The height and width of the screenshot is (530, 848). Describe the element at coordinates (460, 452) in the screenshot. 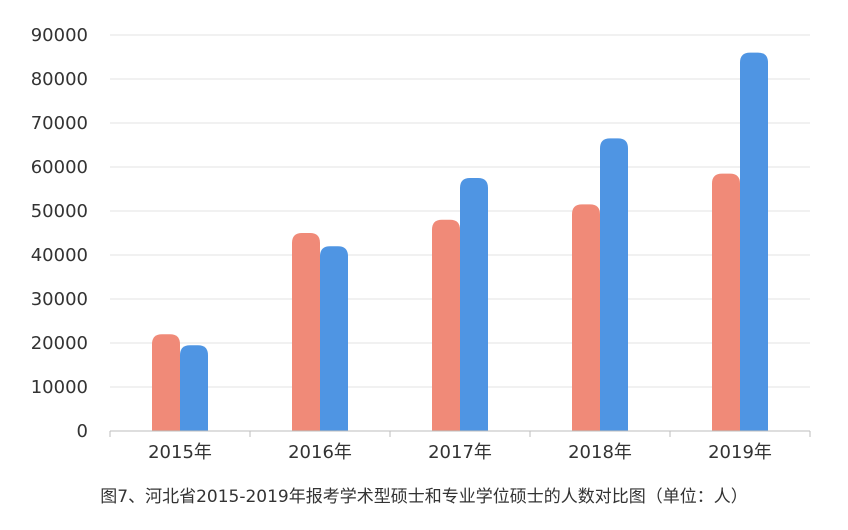

I see `x-tick-label: 2017年` at that location.